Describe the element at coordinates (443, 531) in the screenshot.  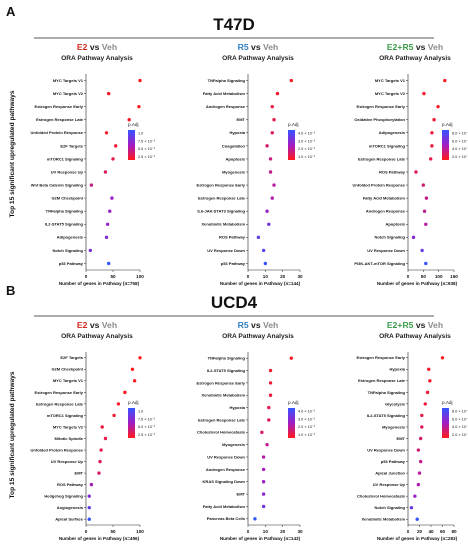
I see `x-tick-label: 60` at that location.